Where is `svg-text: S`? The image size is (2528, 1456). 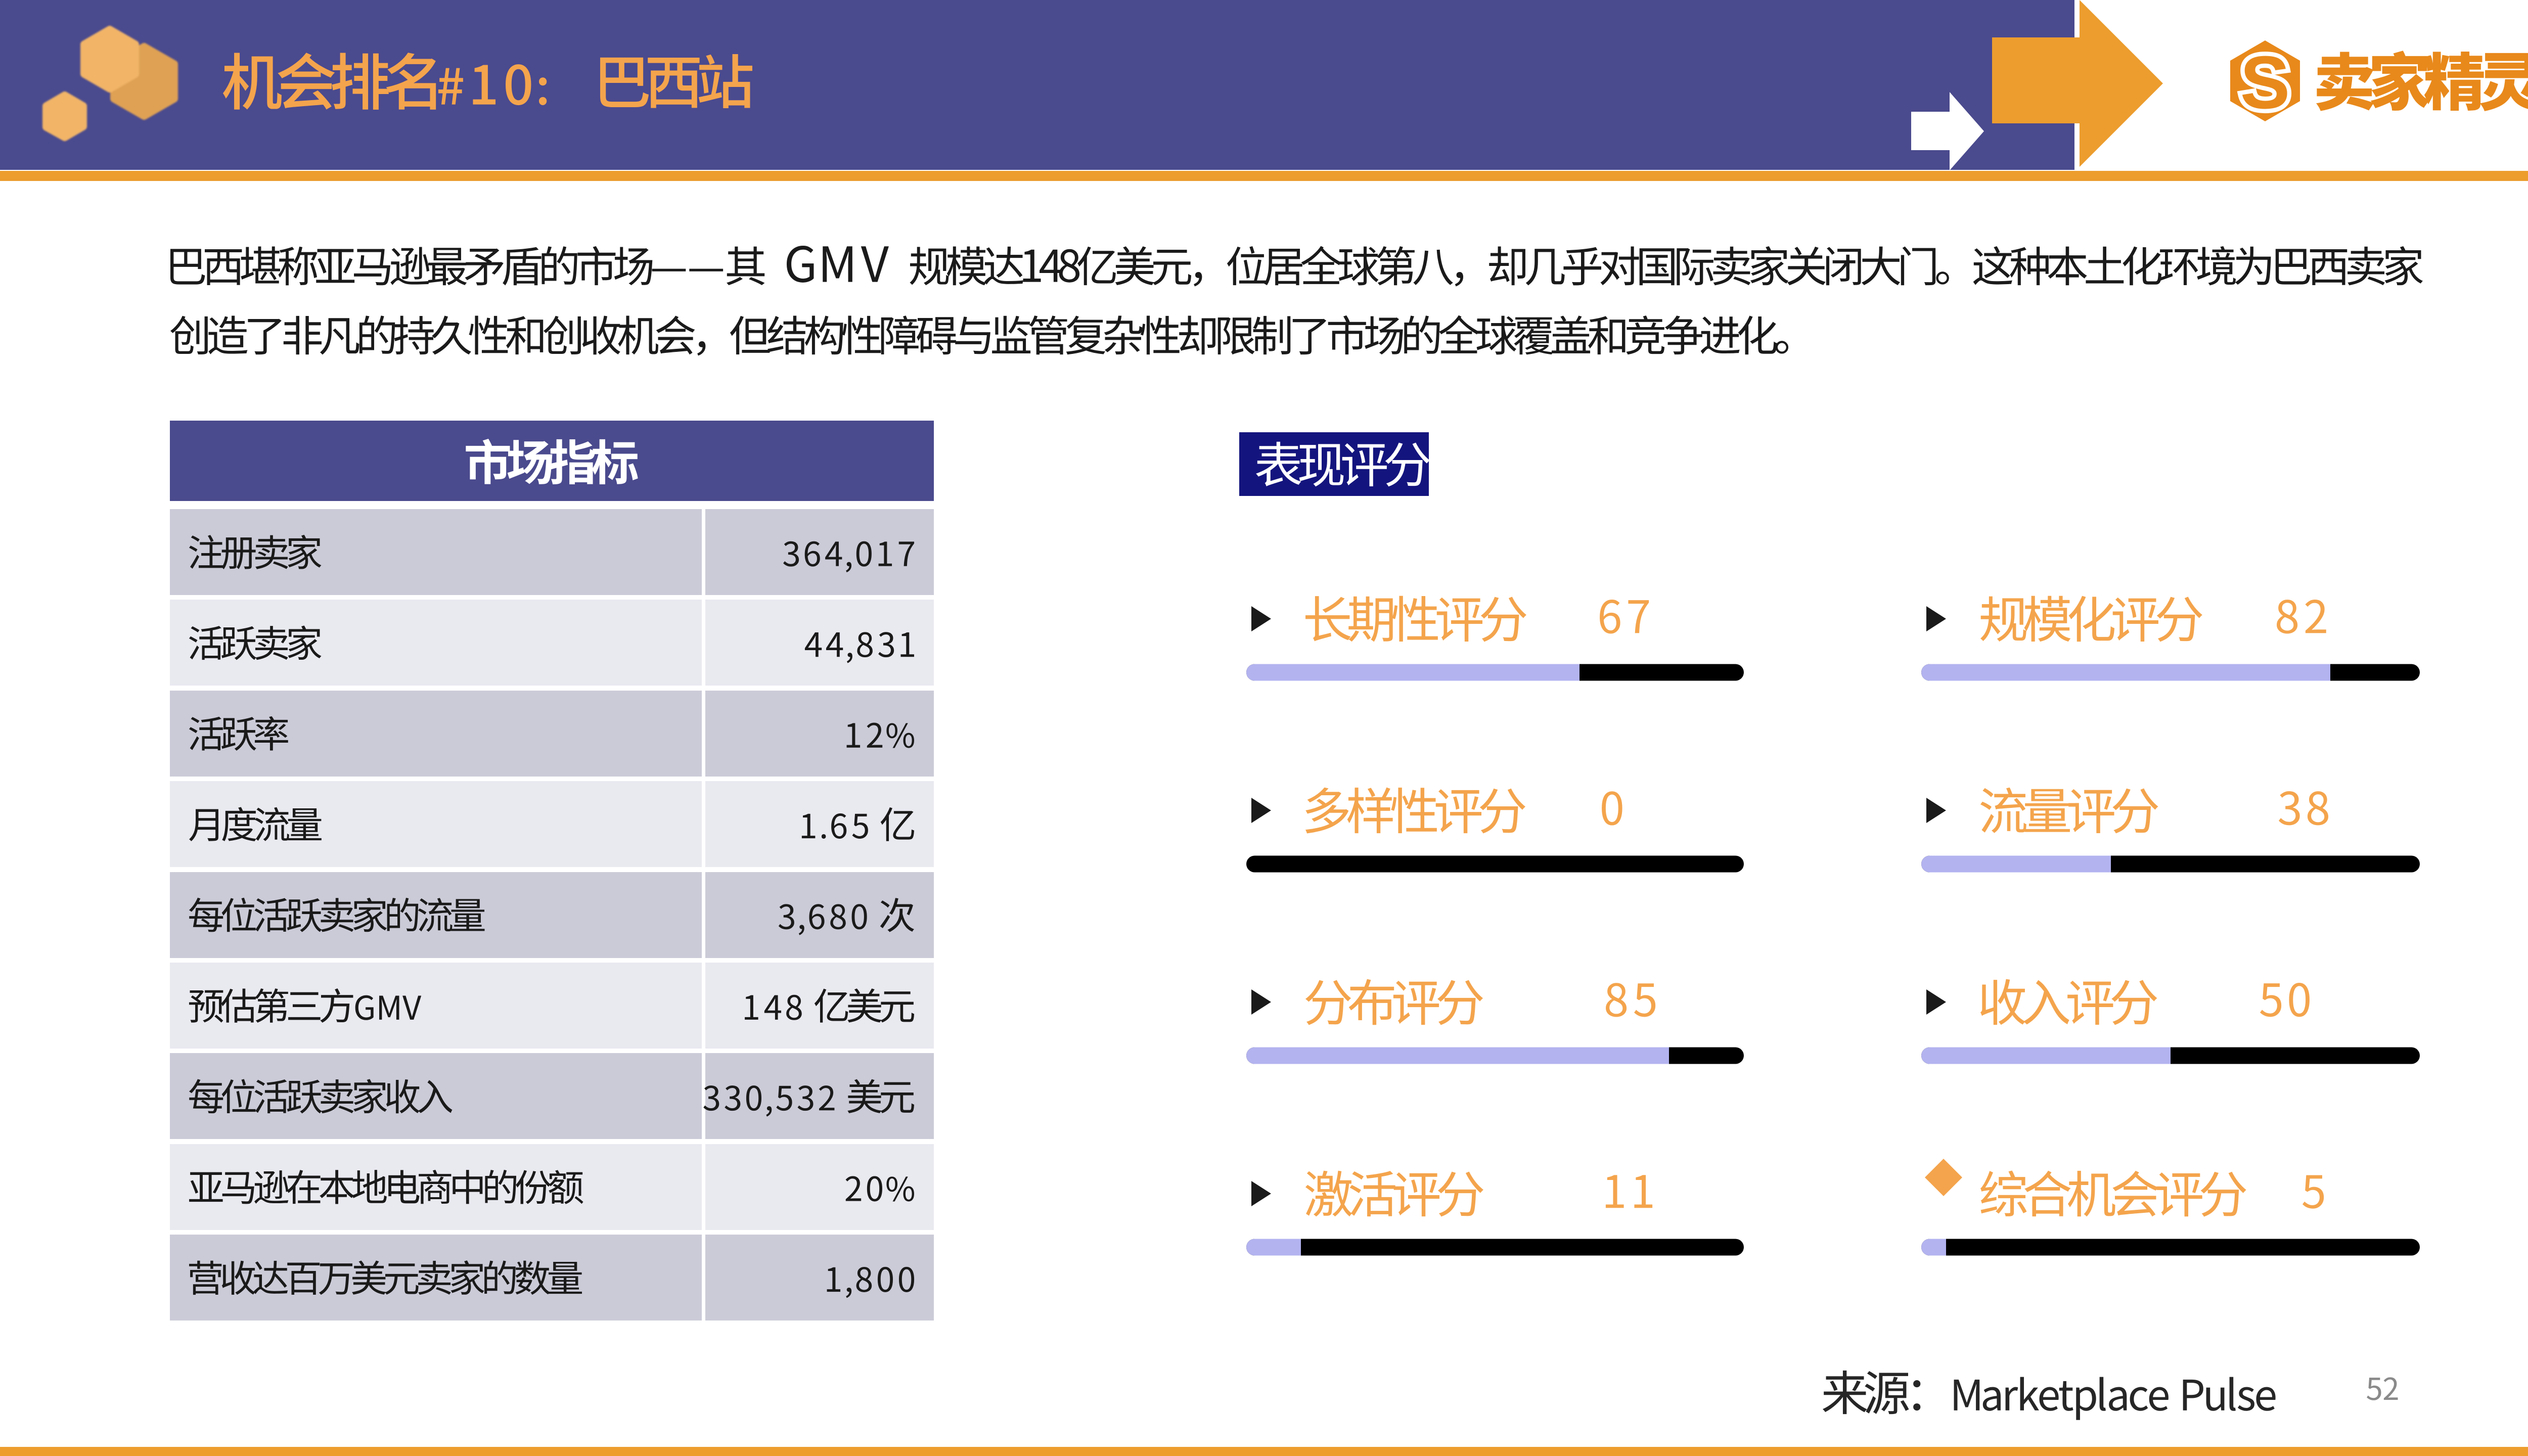 svg-text: S is located at coordinates (2265, 82).